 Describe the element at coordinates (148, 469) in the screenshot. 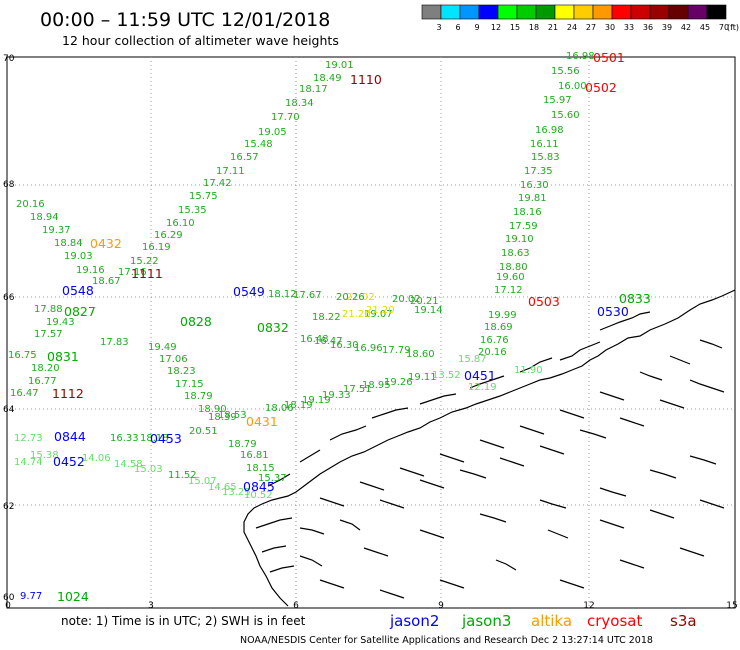

I see `swh-value: 15.03` at that location.